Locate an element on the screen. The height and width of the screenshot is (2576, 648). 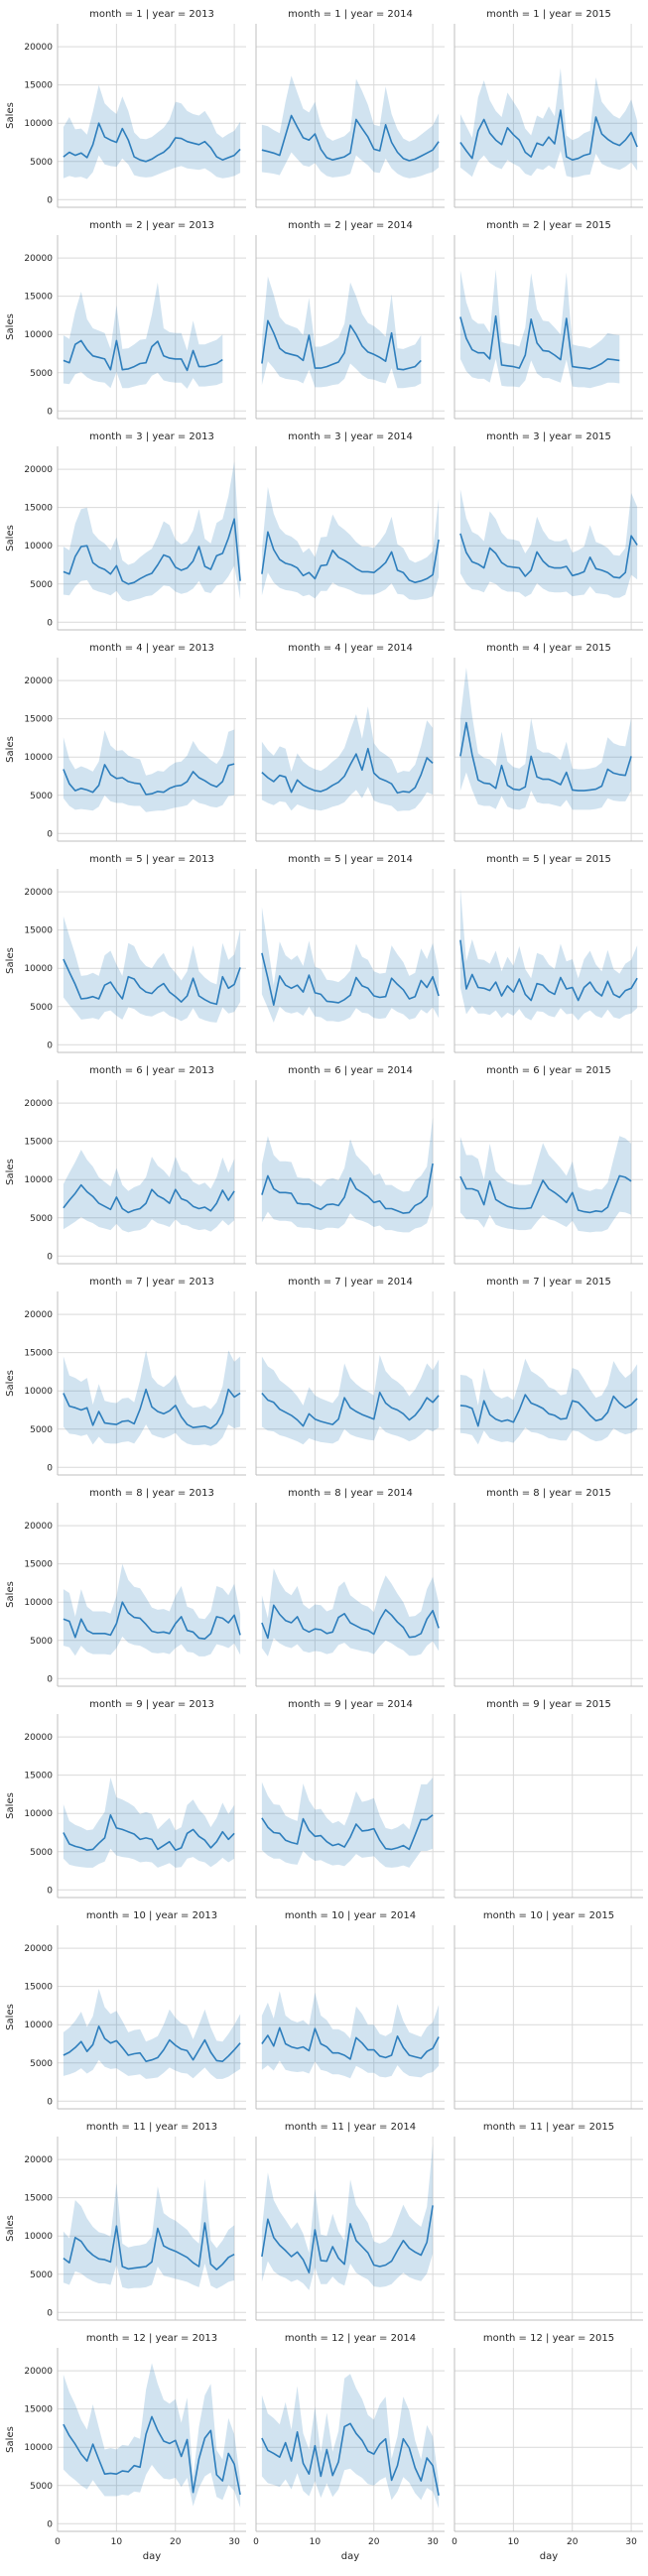
panel-title: month = 3 | year = 2013 is located at coordinates (151, 436).